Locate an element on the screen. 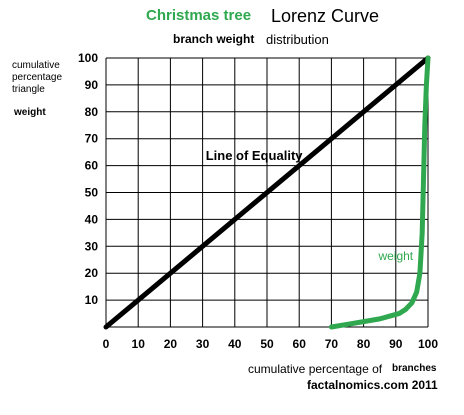 This screenshot has height=415, width=464. y-tick-label-30: 30 is located at coordinates (92, 246).